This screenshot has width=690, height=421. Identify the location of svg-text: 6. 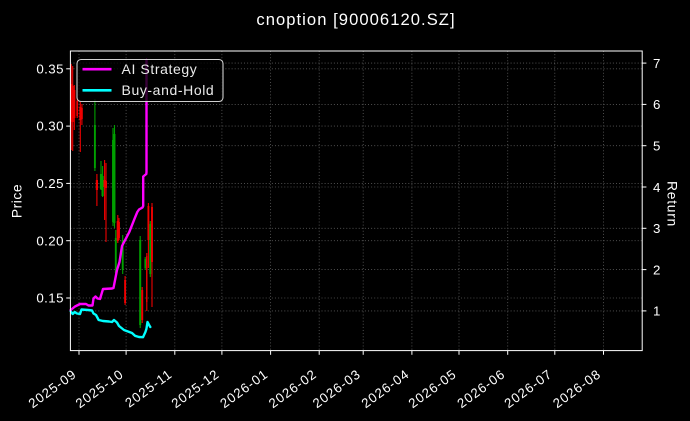
(657, 104).